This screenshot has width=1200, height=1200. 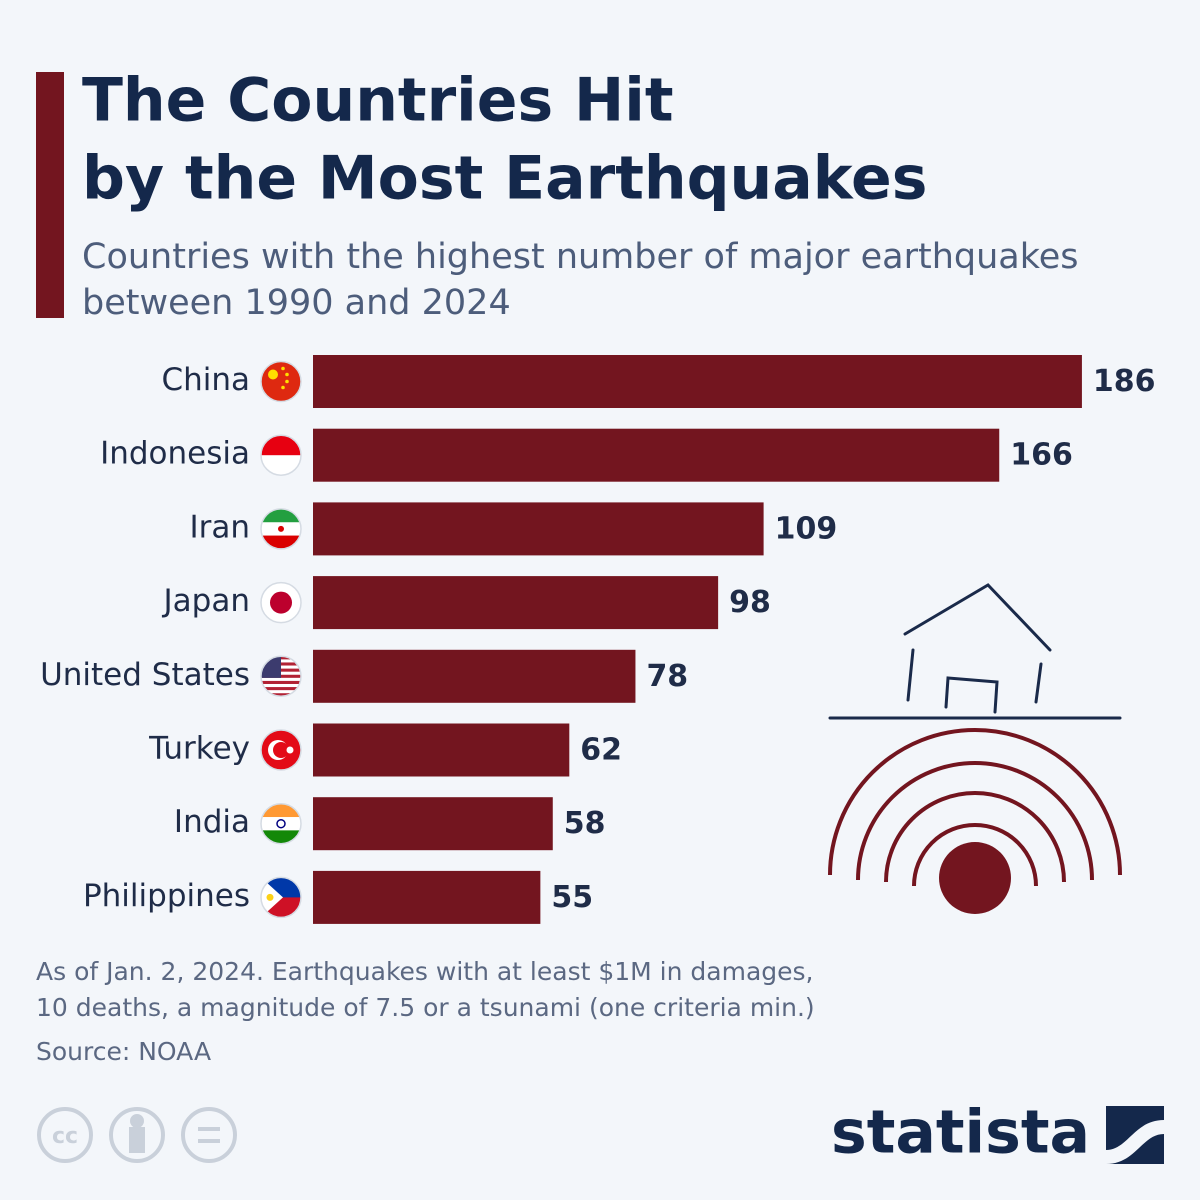 I want to click on house-illustration, so click(x=975, y=651).